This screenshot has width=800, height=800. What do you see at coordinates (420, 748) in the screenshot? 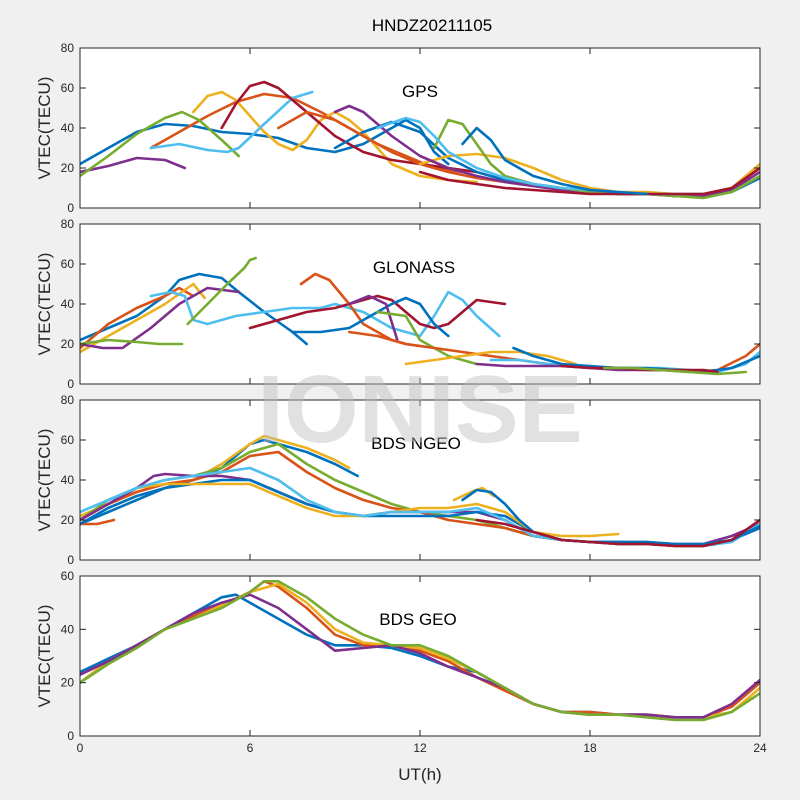
I see `x-tick-label: 12` at bounding box center [420, 748].